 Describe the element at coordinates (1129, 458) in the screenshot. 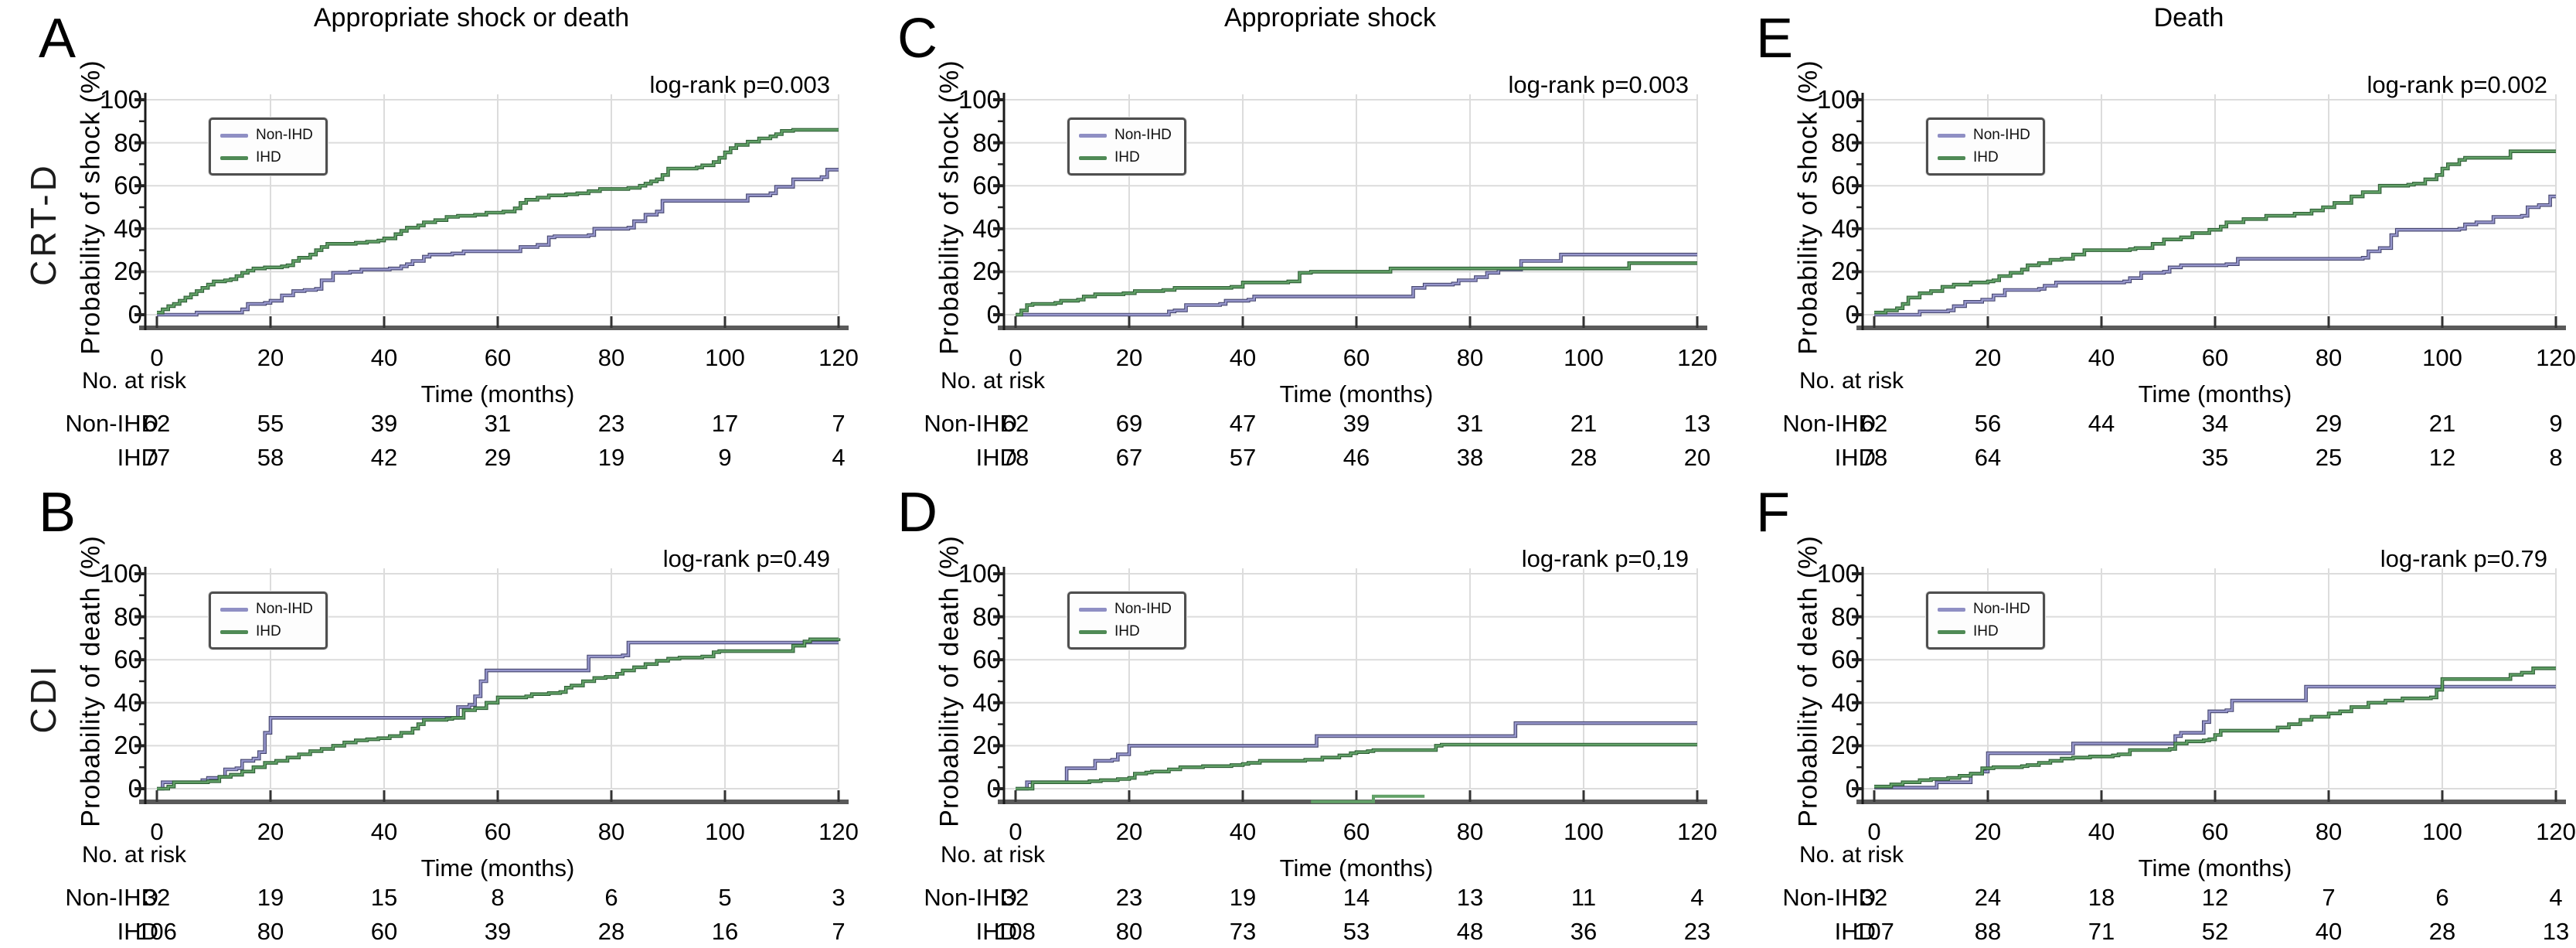

I see `risk-count: 67` at that location.